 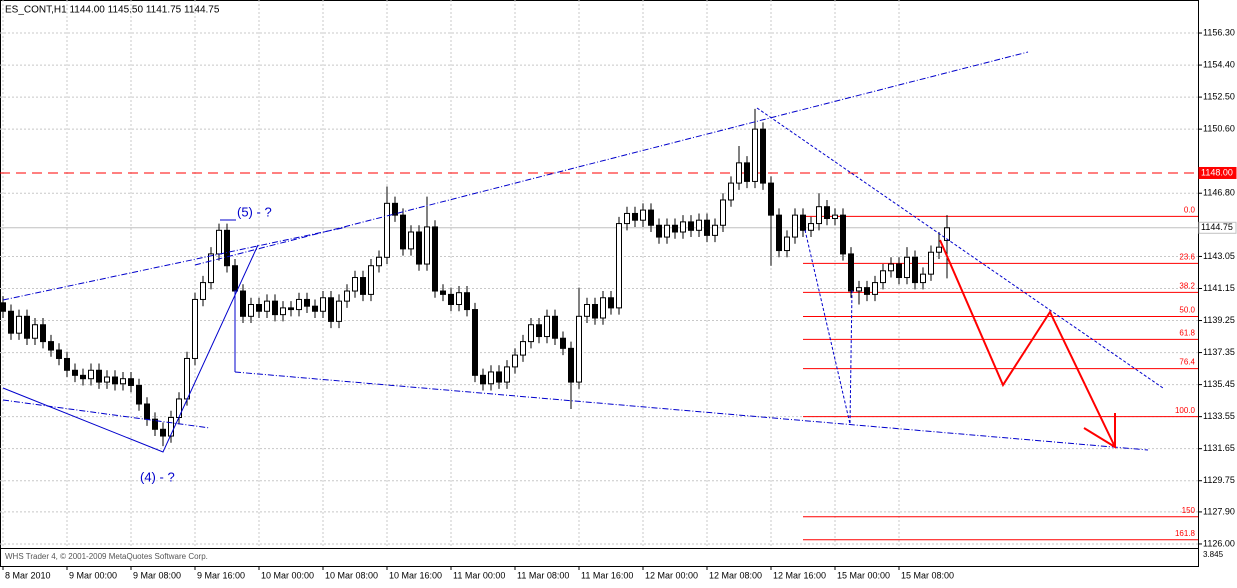 What do you see at coordinates (927, 575) in the screenshot?
I see `x-tick-label: 15 Mar 08:00` at bounding box center [927, 575].